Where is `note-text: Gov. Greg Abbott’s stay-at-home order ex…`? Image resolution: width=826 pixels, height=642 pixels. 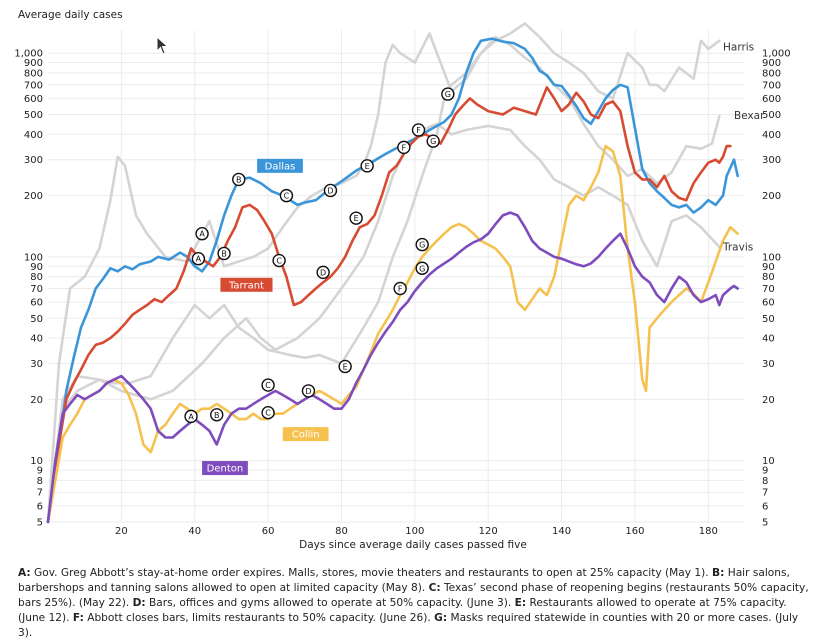 note-text: Gov. Greg Abbott’s stay-at-home order ex… is located at coordinates (371, 573).